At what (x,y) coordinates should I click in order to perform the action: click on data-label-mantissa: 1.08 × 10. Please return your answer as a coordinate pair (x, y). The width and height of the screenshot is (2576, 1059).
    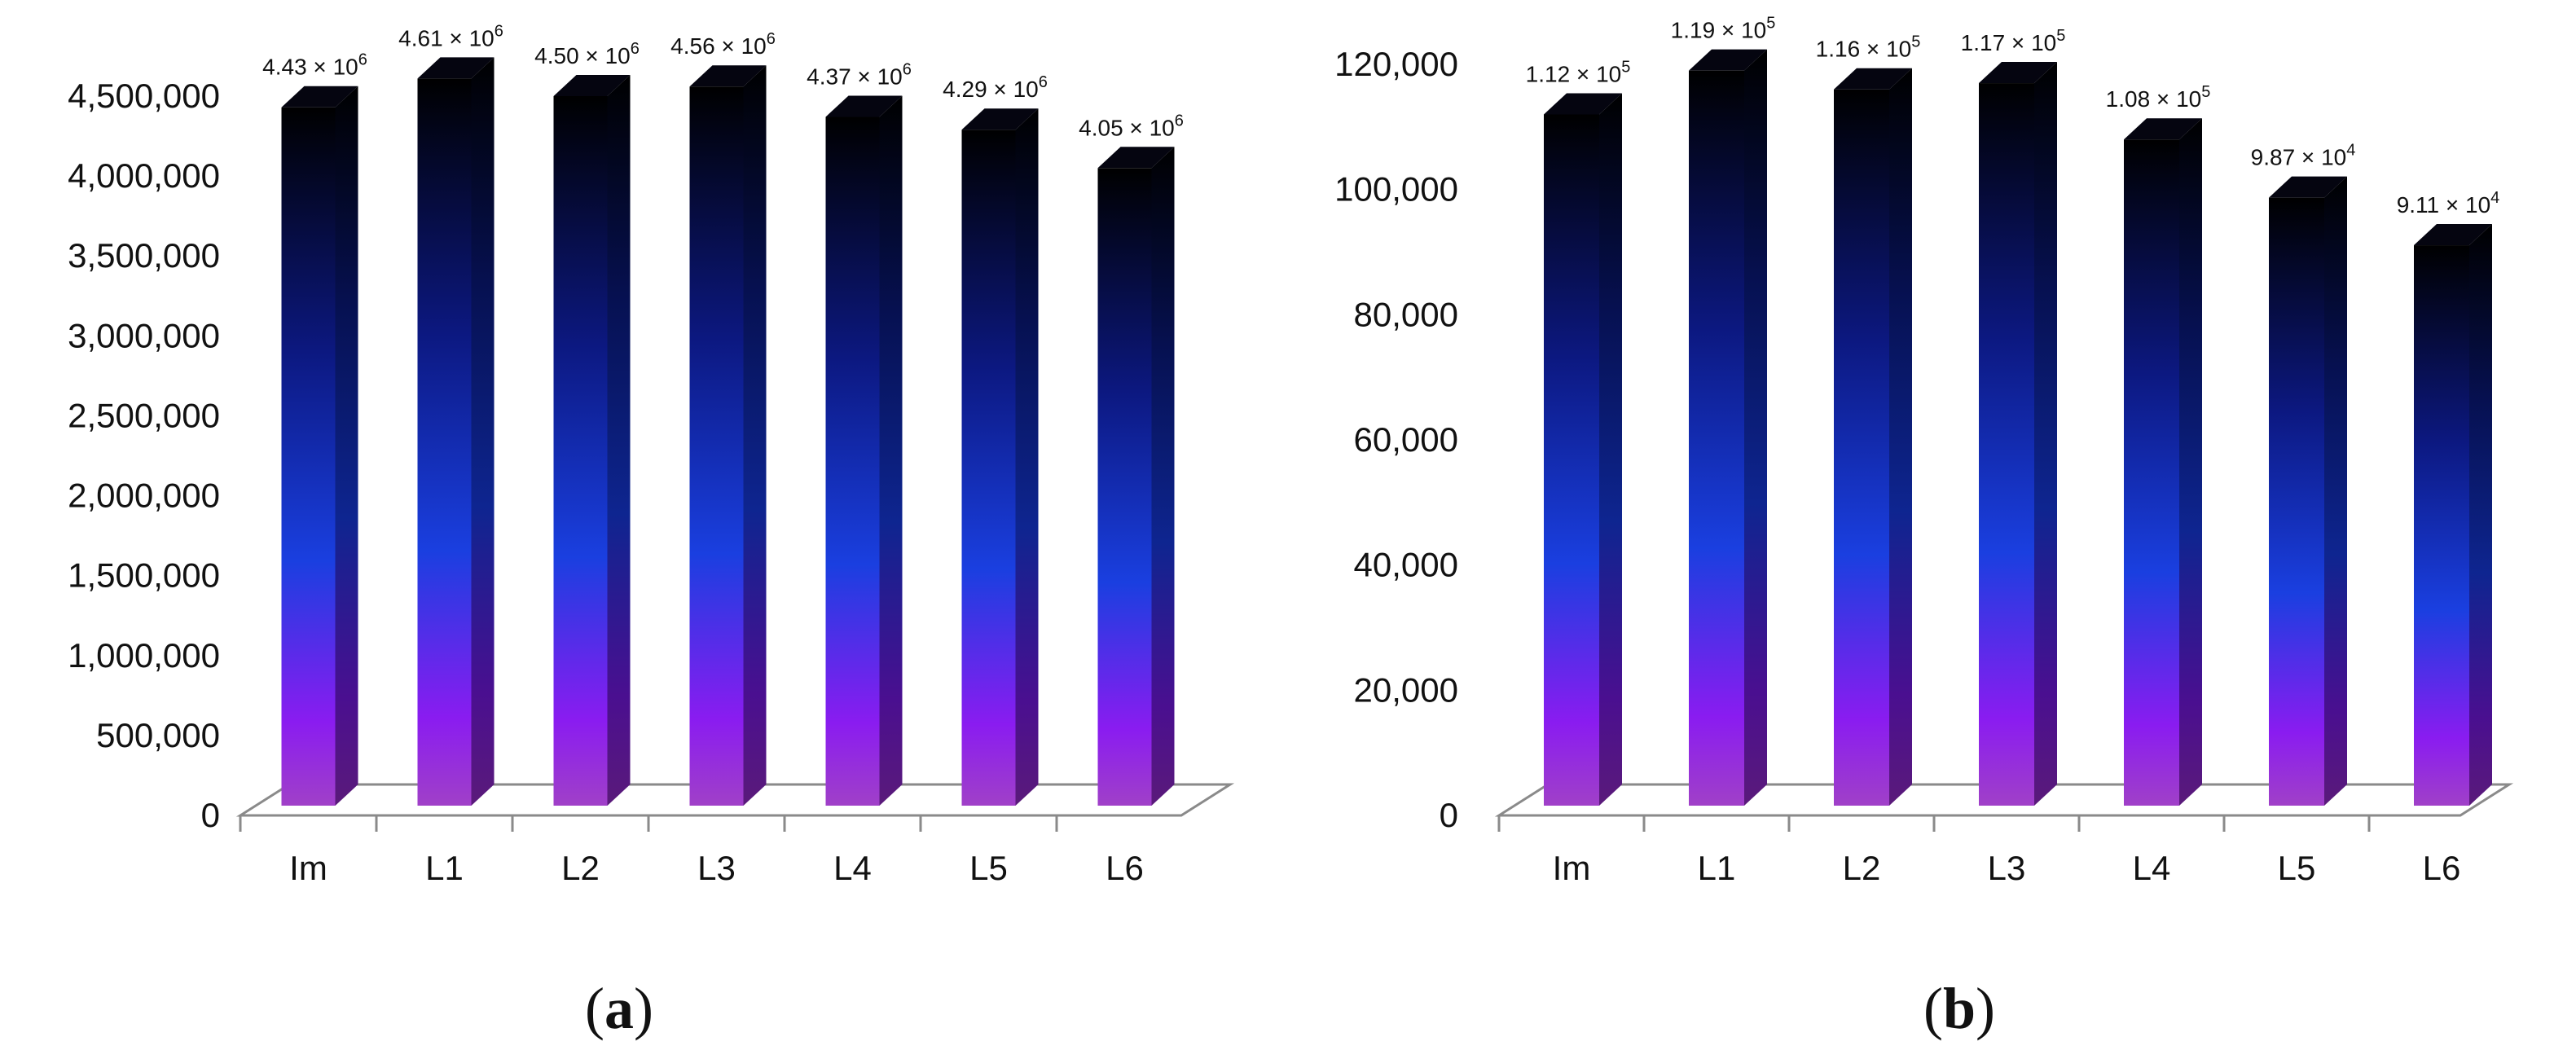
    Looking at the image, I should click on (2154, 99).